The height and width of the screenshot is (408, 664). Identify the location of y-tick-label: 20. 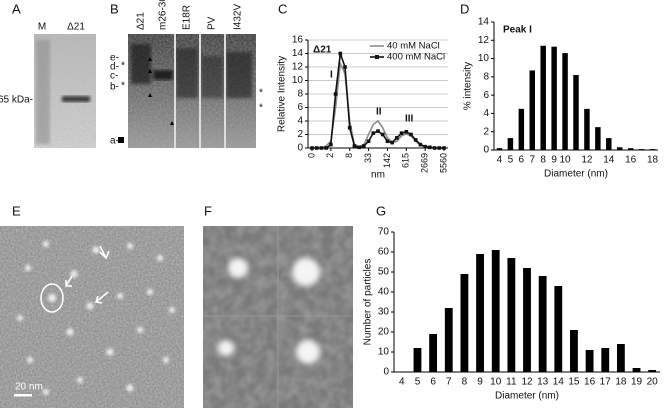
(384, 332).